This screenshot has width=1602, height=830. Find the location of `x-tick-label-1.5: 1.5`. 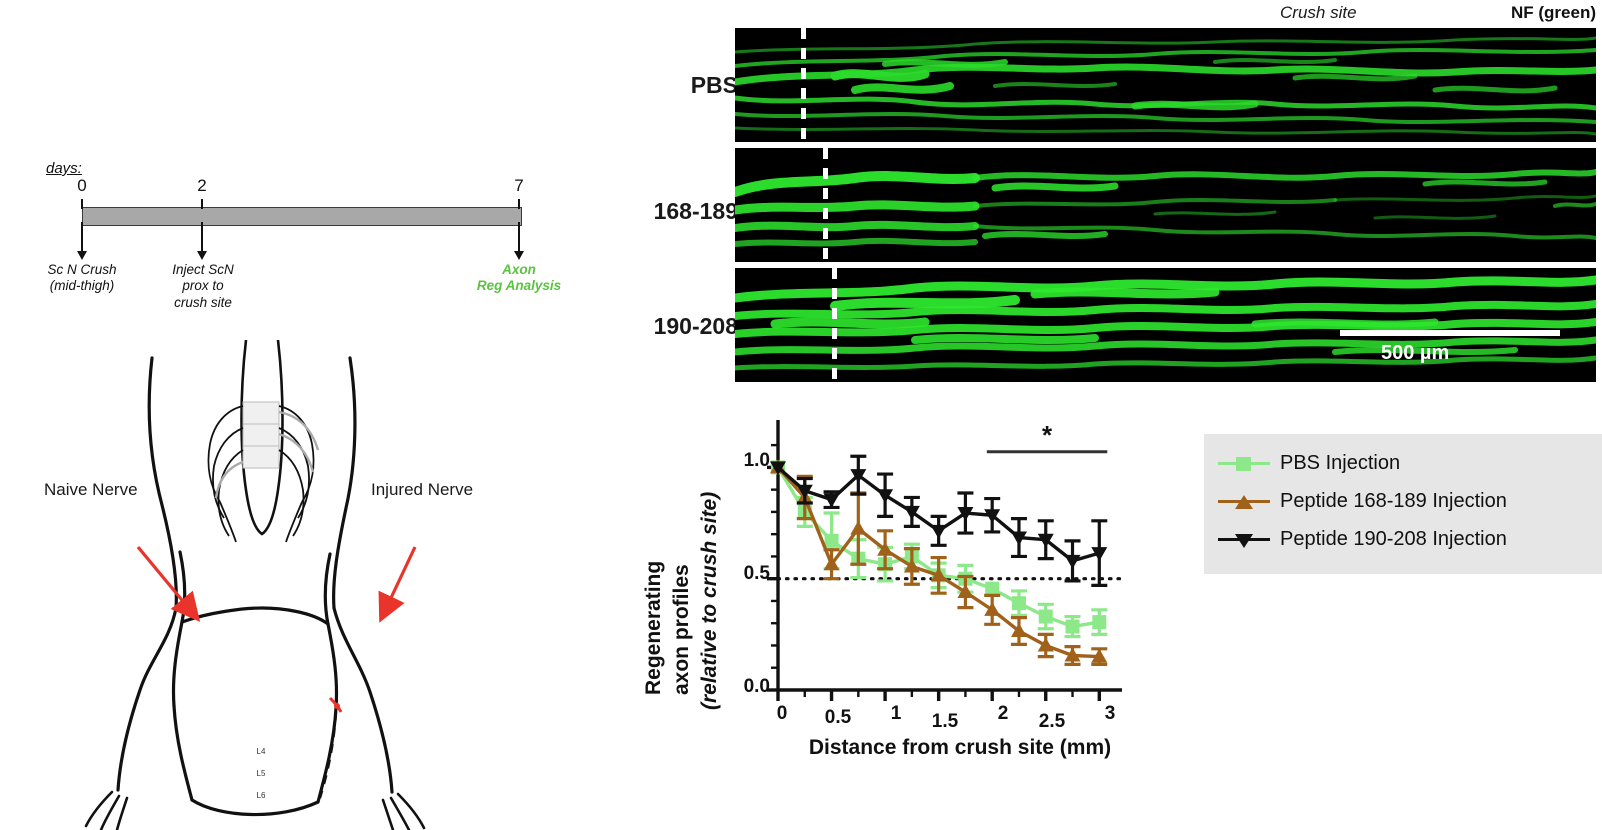

x-tick-label-1.5: 1.5 is located at coordinates (945, 721).